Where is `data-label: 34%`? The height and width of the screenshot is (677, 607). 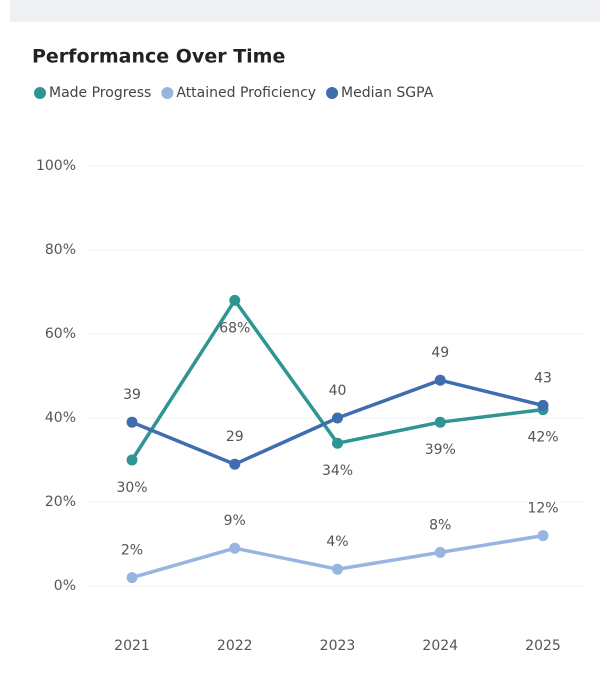
data-label: 34% is located at coordinates (337, 471).